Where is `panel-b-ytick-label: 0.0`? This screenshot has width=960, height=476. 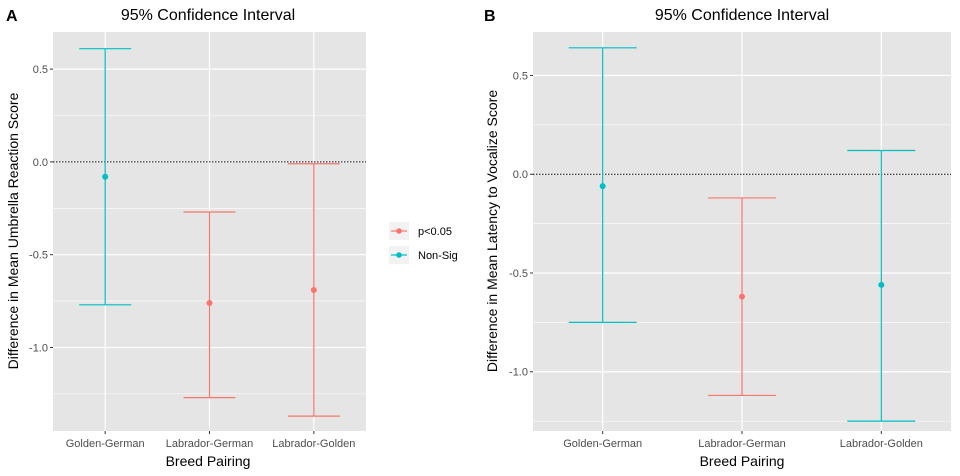
panel-b-ytick-label: 0.0 is located at coordinates (520, 175).